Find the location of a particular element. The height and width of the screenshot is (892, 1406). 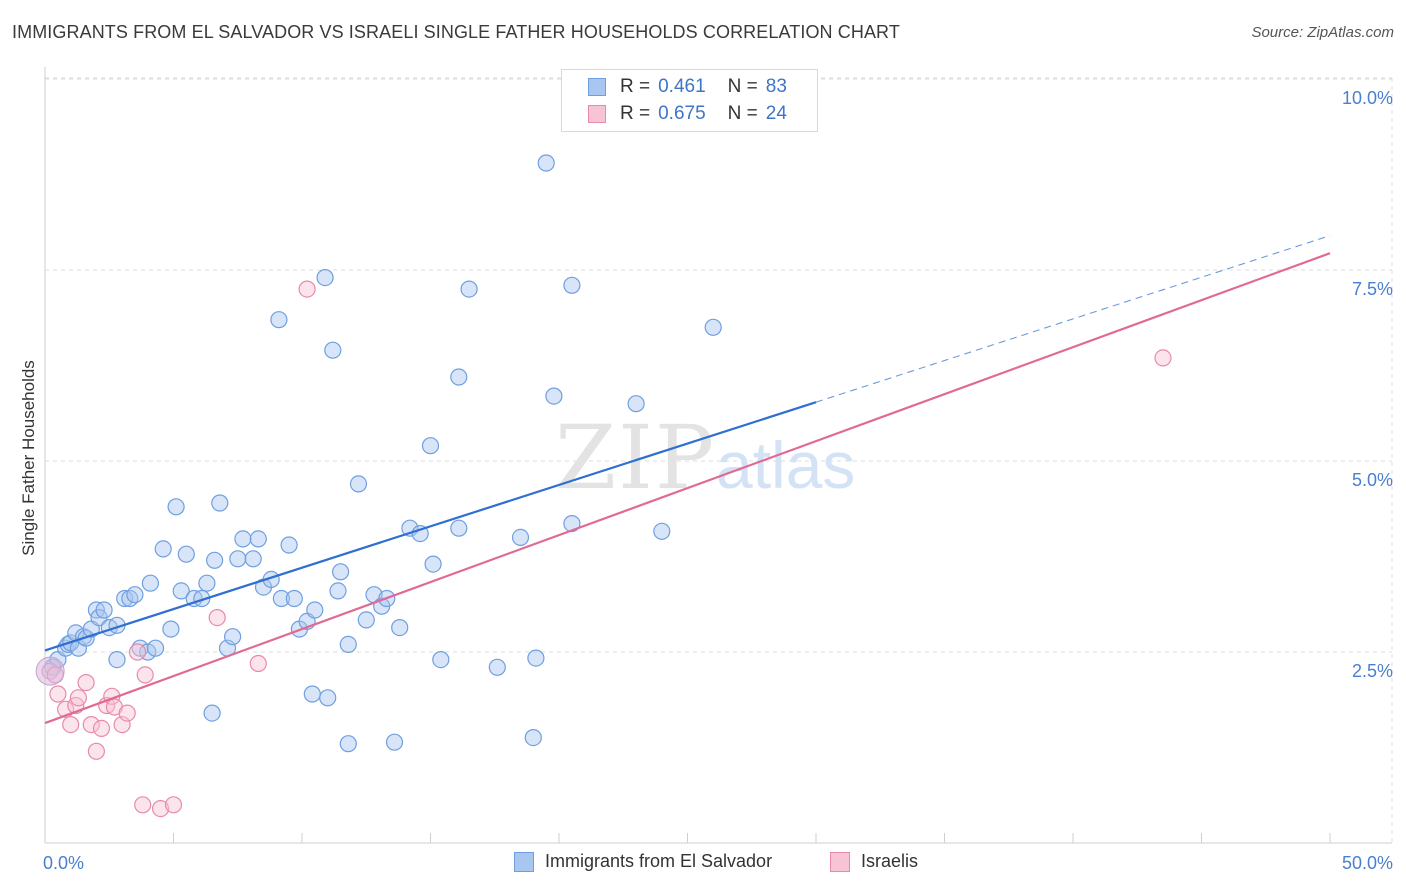

legend-r-value: 0.675 is located at coordinates (682, 113).